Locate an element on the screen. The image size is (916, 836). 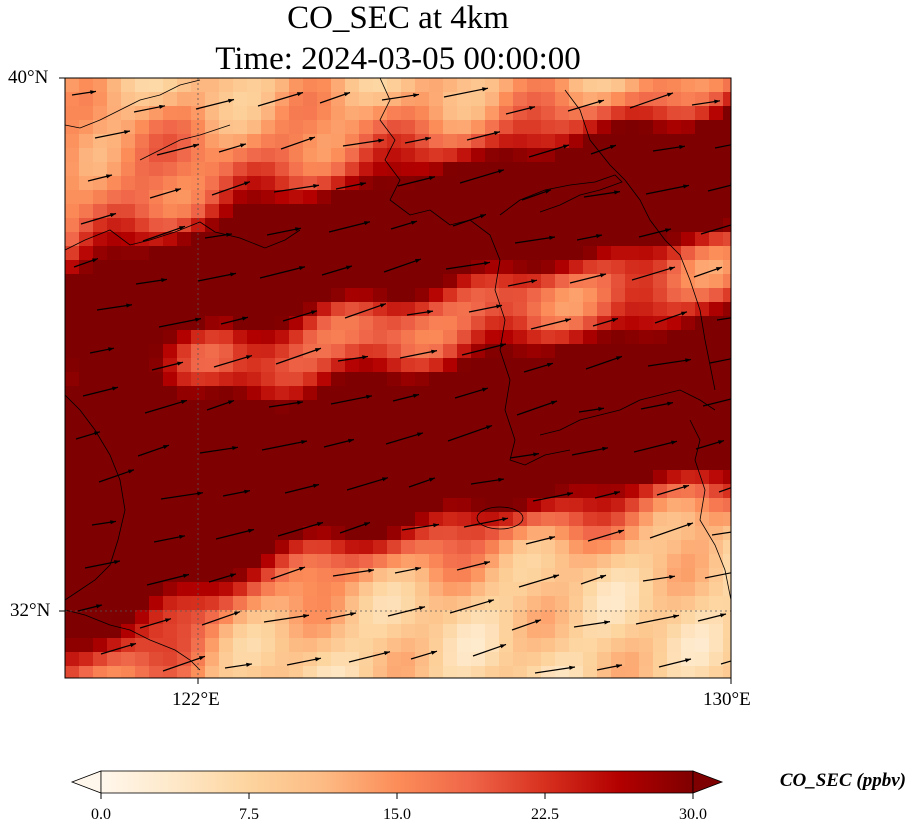
colorbar-tick-2: 15.0 is located at coordinates (397, 814).